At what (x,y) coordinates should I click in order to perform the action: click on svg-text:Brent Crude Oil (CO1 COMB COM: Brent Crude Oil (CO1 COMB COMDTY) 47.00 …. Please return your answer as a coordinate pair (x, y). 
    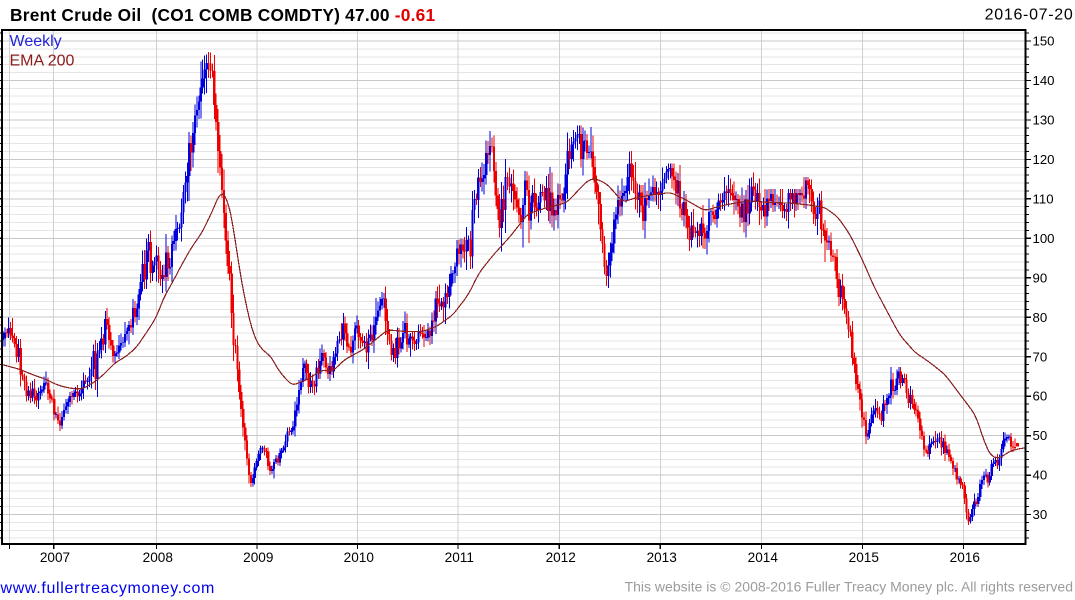
    Looking at the image, I should click on (223, 15).